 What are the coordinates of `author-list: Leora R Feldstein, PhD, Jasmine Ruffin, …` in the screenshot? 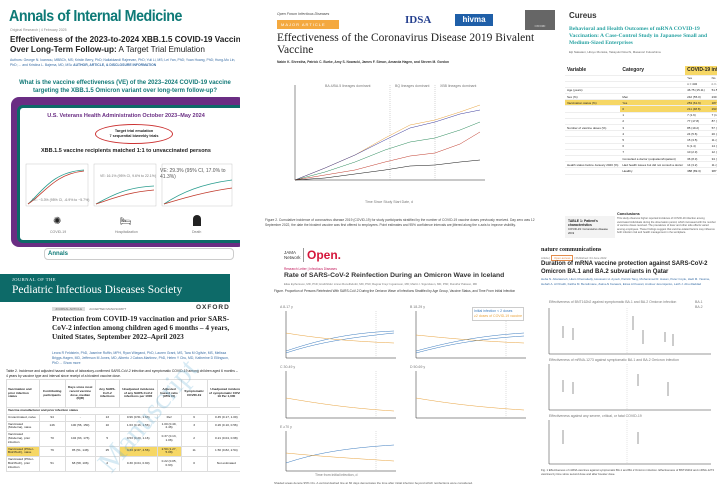 It's located at (140, 358).